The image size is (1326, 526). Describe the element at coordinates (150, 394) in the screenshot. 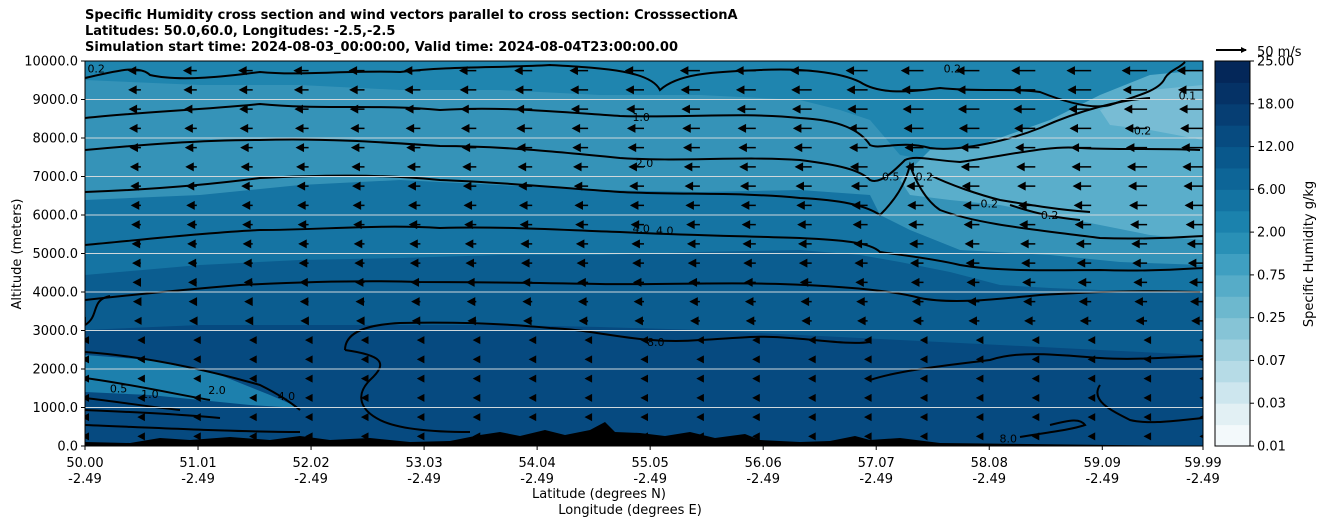

I see `contour-label: 1.0` at that location.